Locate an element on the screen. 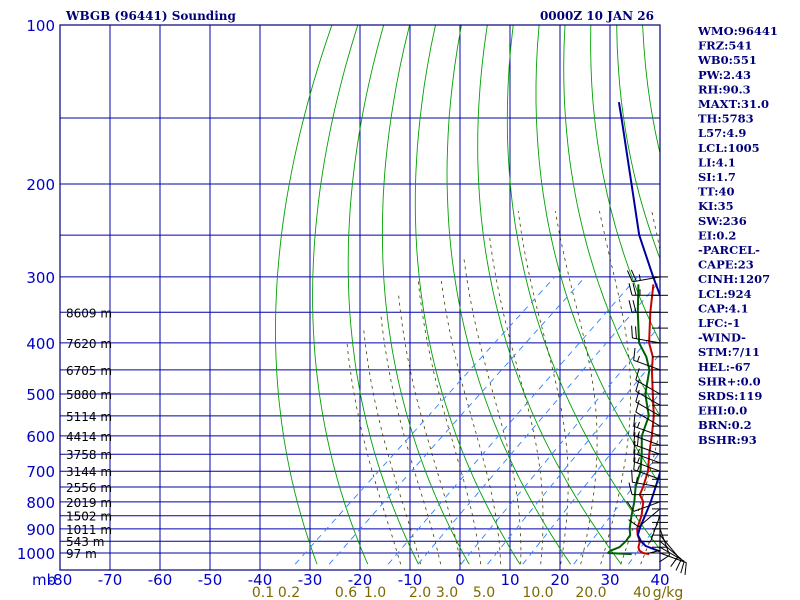  height-label: 5880 m is located at coordinates (89, 395).